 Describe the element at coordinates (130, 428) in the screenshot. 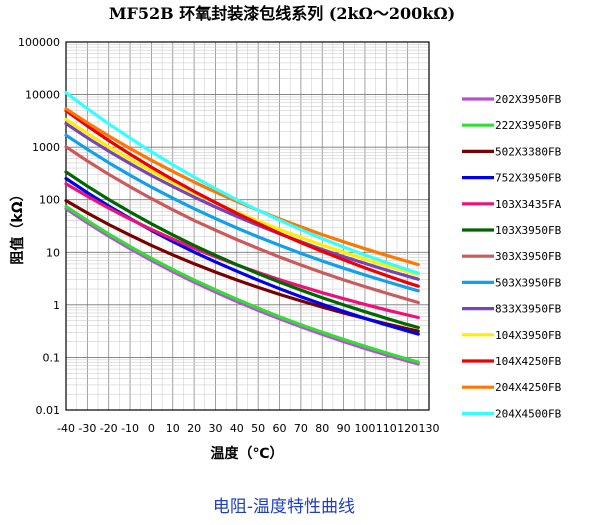

I see `x-tick-label: -10` at that location.